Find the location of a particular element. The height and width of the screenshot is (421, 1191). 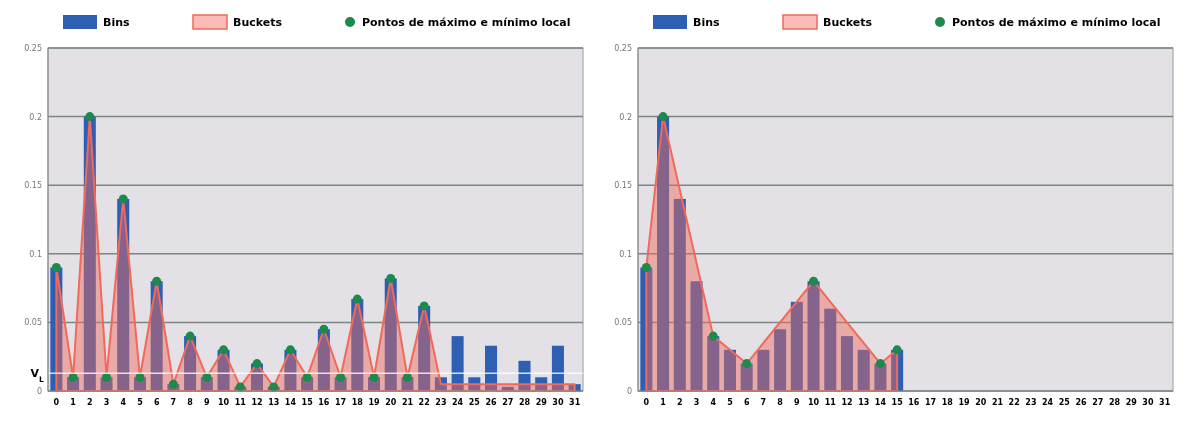

y-tick-label: 0 is located at coordinates (629, 391).